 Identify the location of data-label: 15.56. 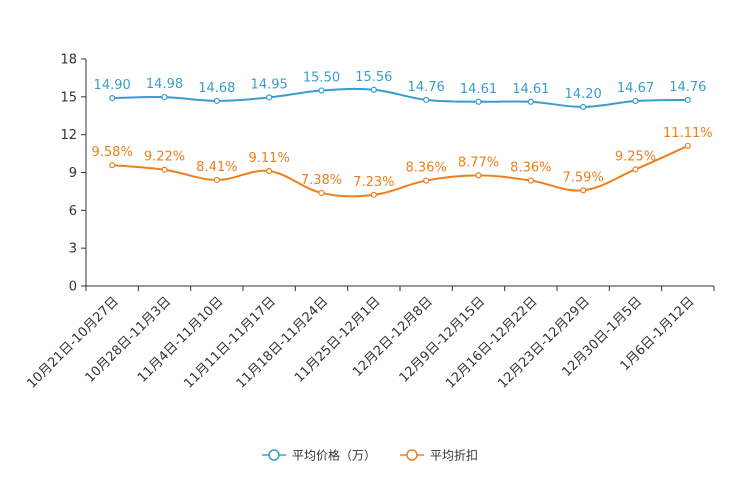
(373, 77).